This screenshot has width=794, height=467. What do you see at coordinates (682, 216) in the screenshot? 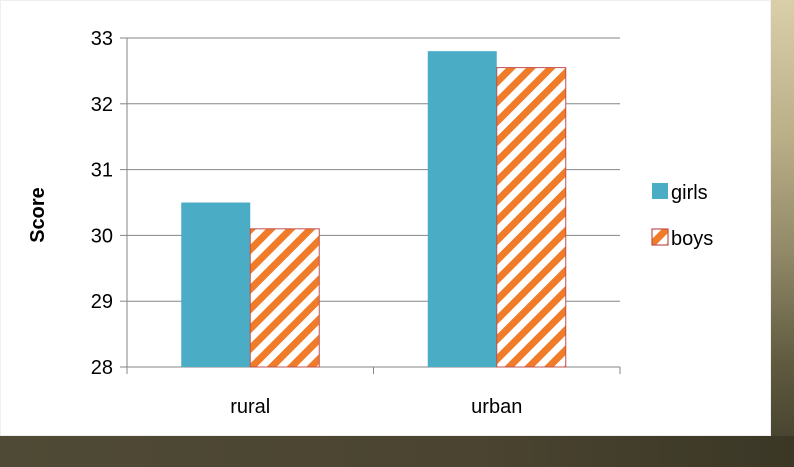
I see `legend: girls boys` at bounding box center [682, 216].